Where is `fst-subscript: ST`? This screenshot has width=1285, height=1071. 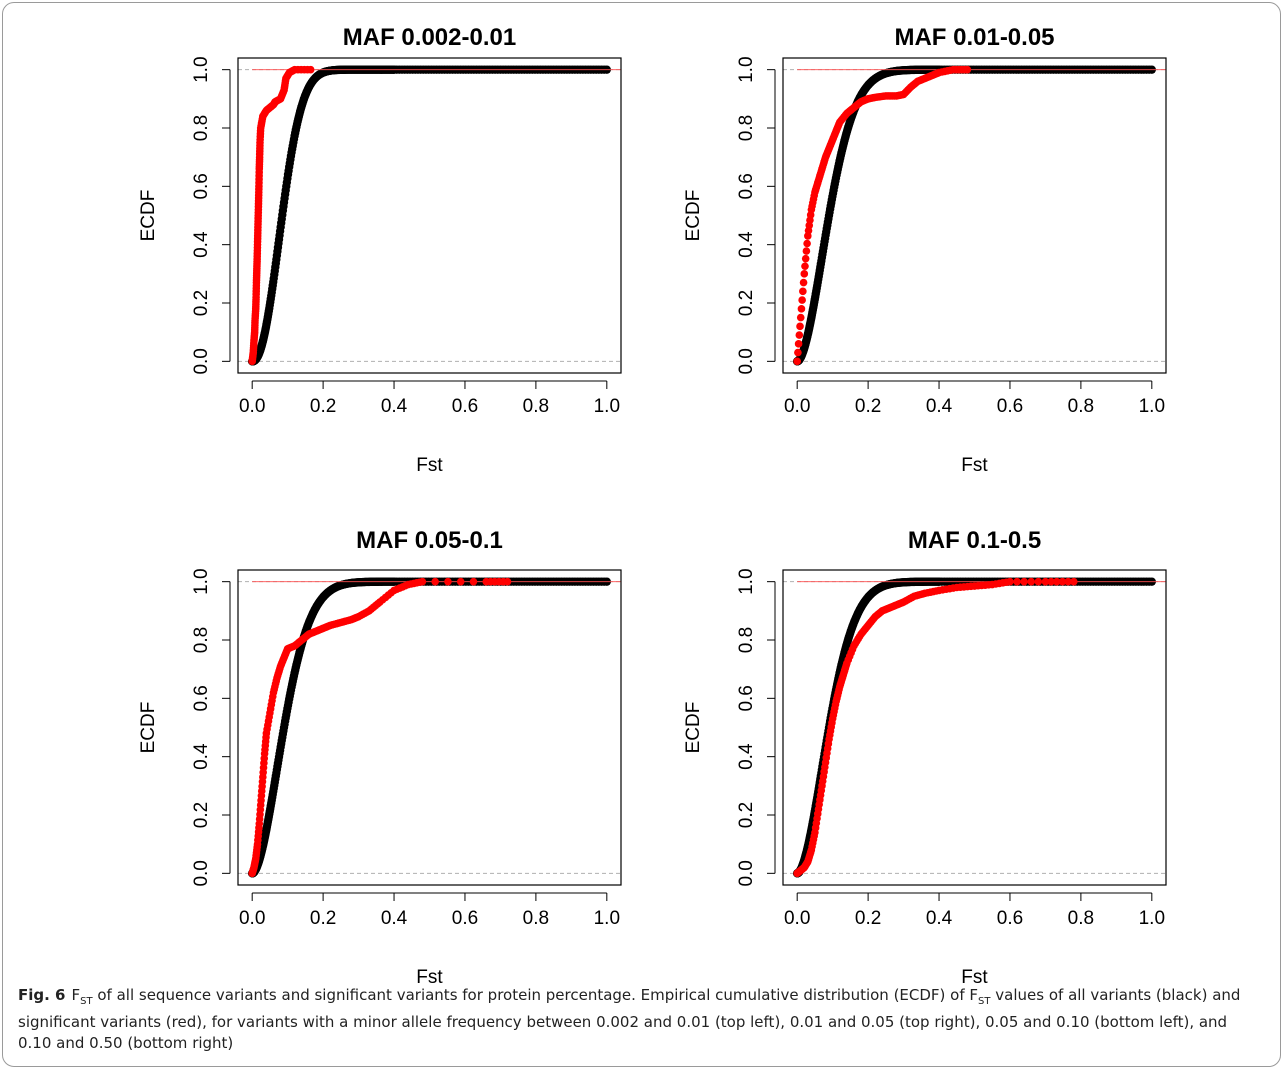
fst-subscript: ST is located at coordinates (86, 1001).